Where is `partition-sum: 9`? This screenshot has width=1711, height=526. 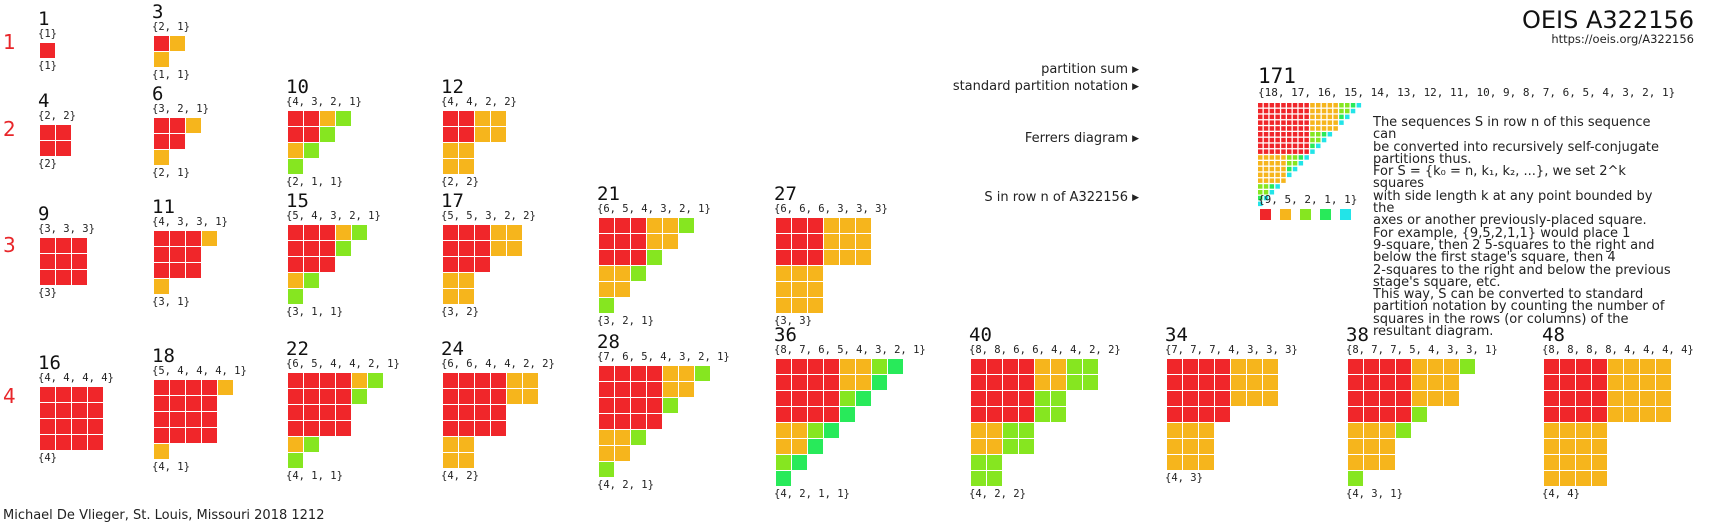 partition-sum: 9 is located at coordinates (44, 214).